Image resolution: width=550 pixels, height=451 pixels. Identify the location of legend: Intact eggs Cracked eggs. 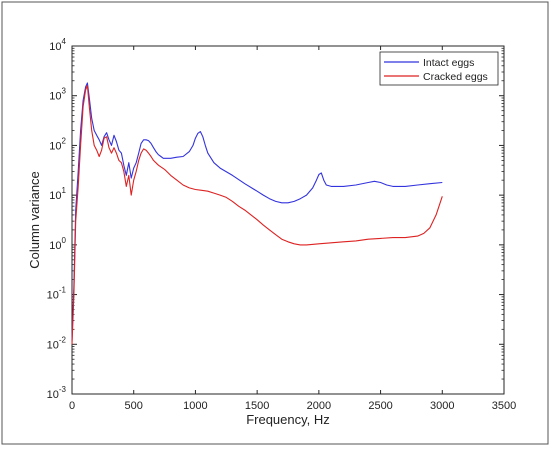
(439, 68).